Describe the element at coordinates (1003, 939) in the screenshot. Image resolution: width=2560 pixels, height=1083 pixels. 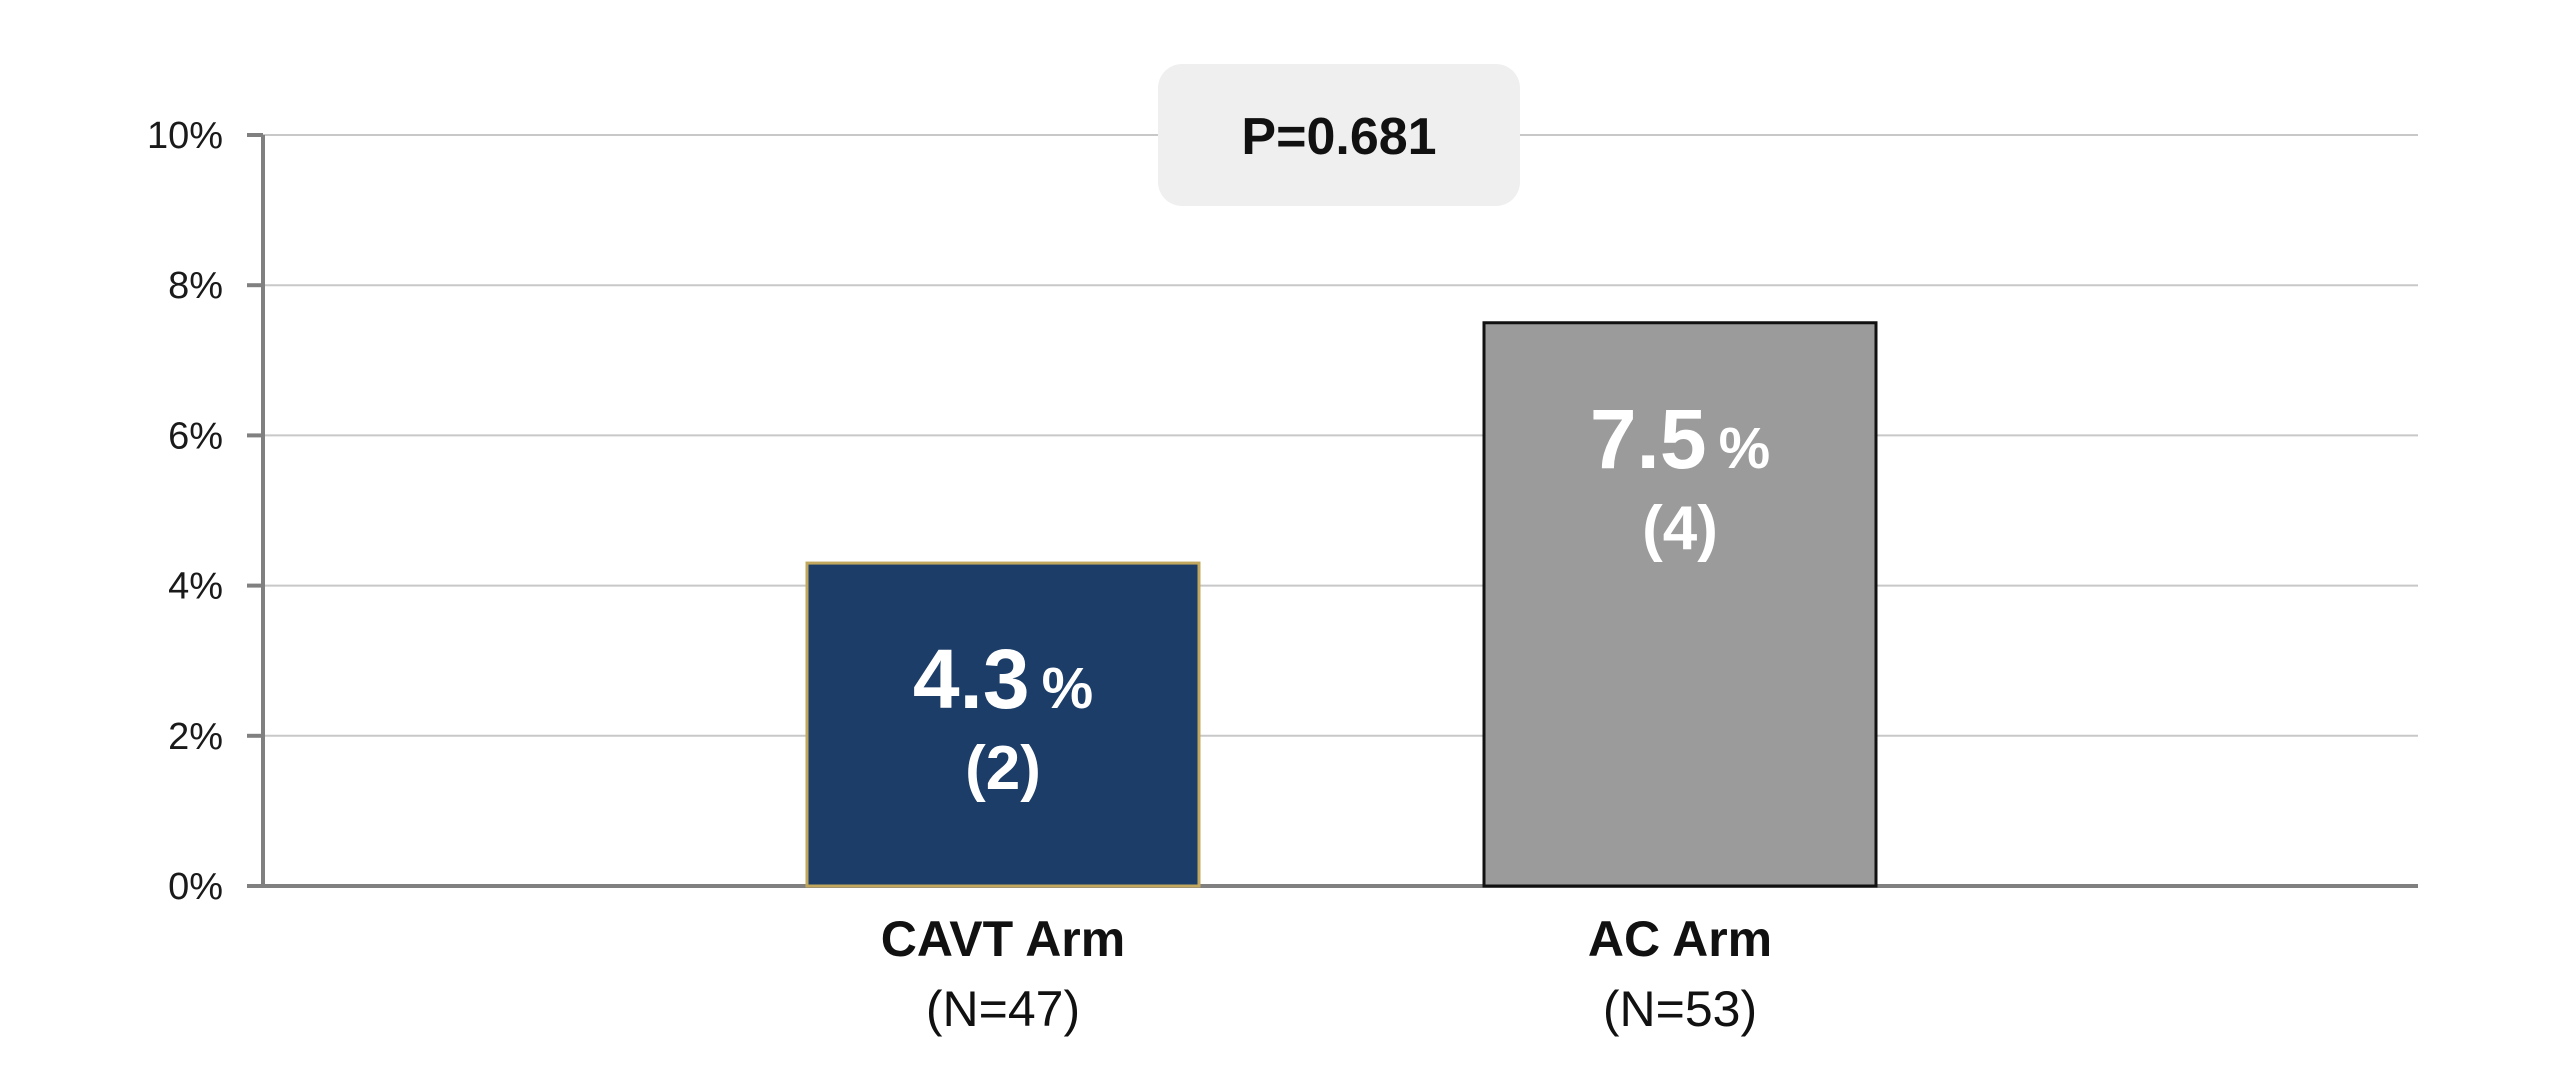
I see `x-category-label: CAVT Arm` at that location.